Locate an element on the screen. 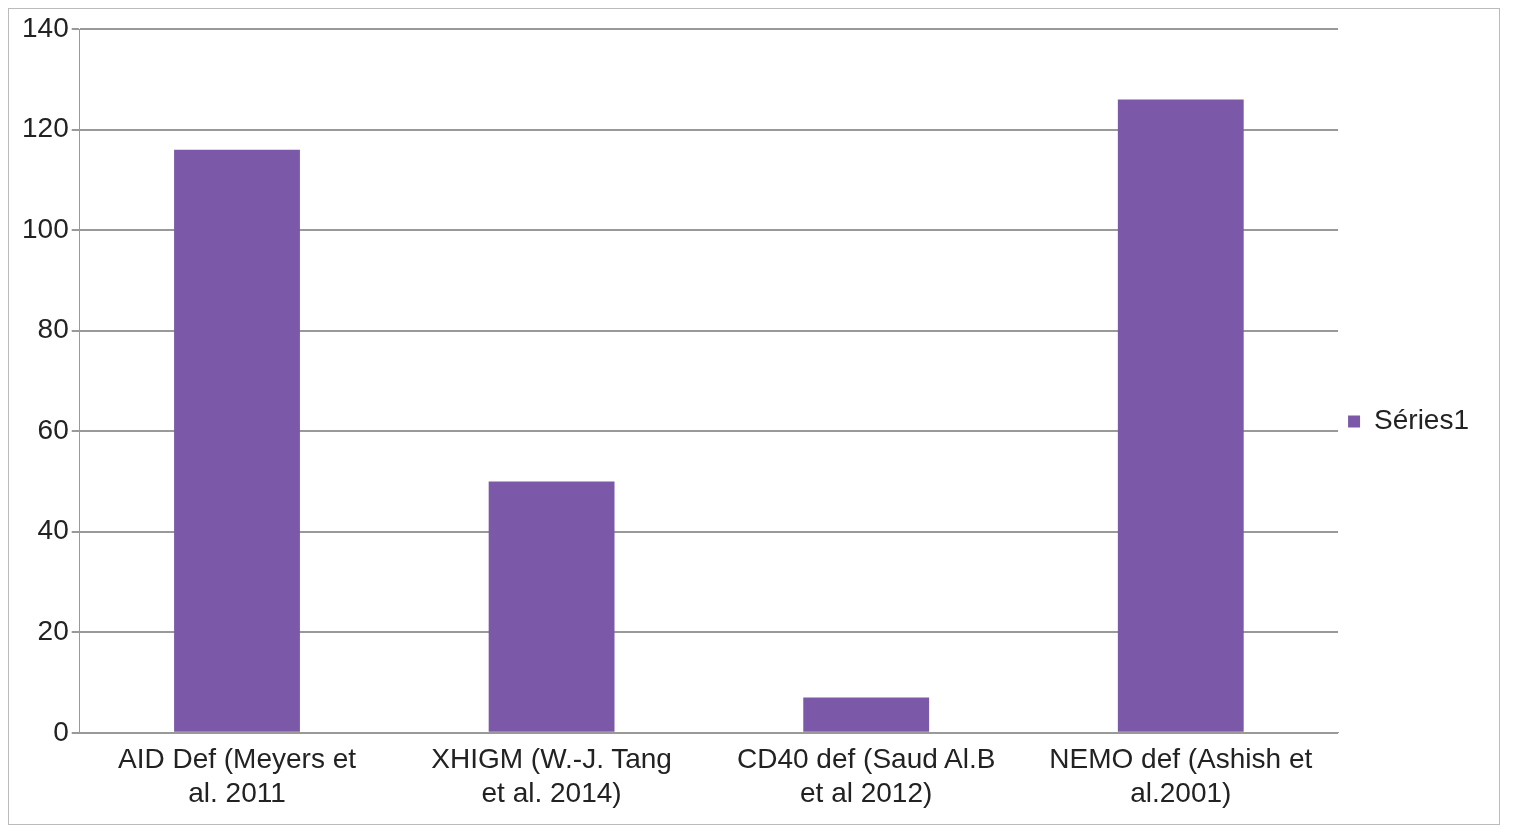 The height and width of the screenshot is (838, 1515). y-tick-label: 100 is located at coordinates (45, 228).